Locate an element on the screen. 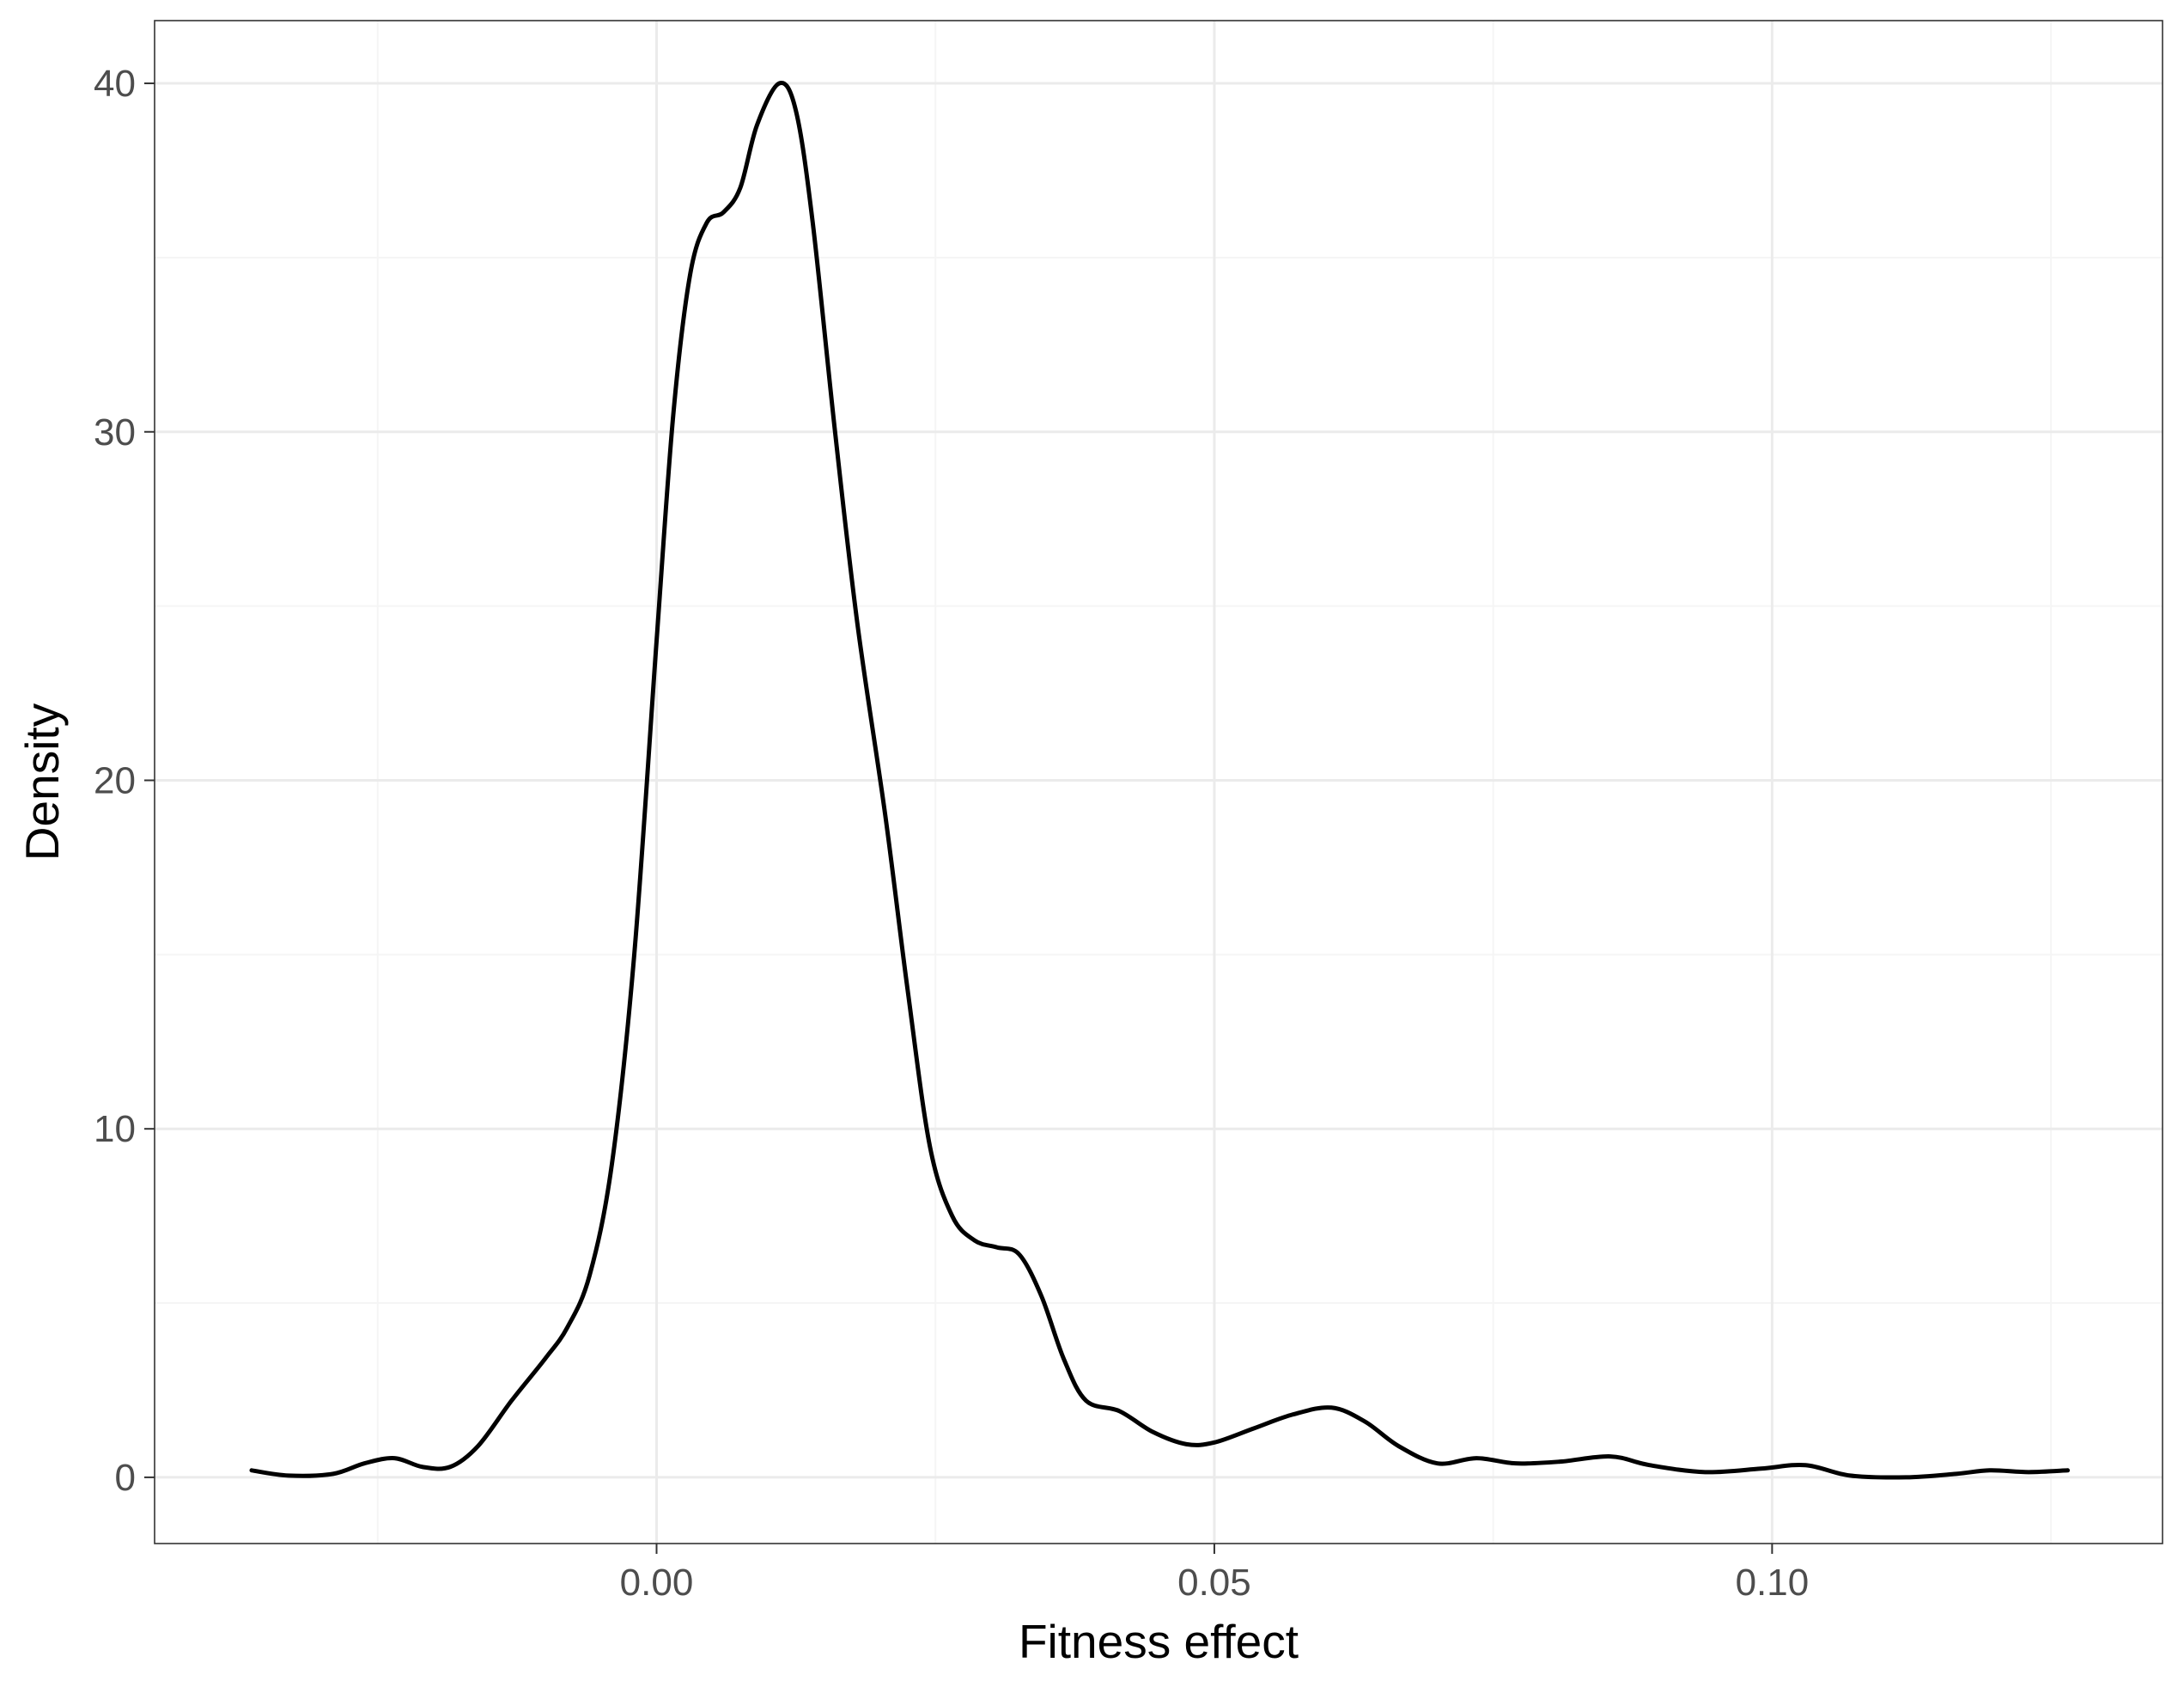  y-tick-label: 0 is located at coordinates (126, 1478).